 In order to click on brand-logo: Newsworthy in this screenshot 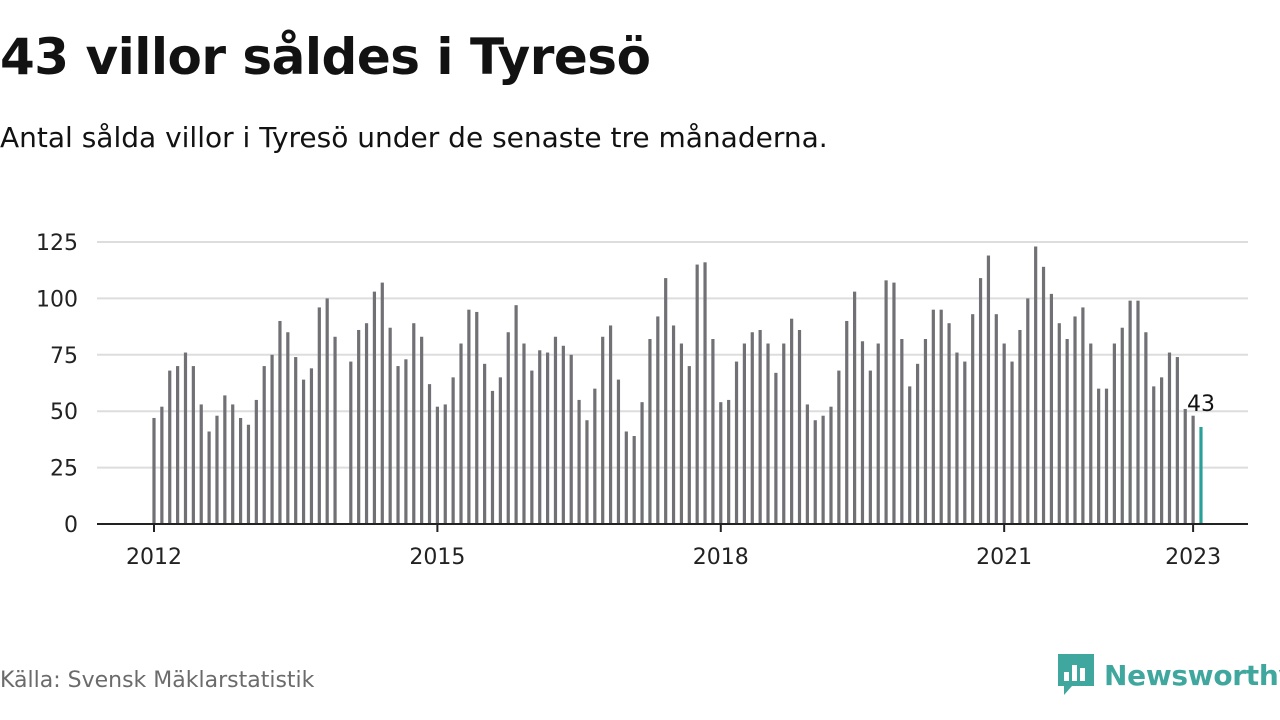, I will do `click(1169, 675)`.